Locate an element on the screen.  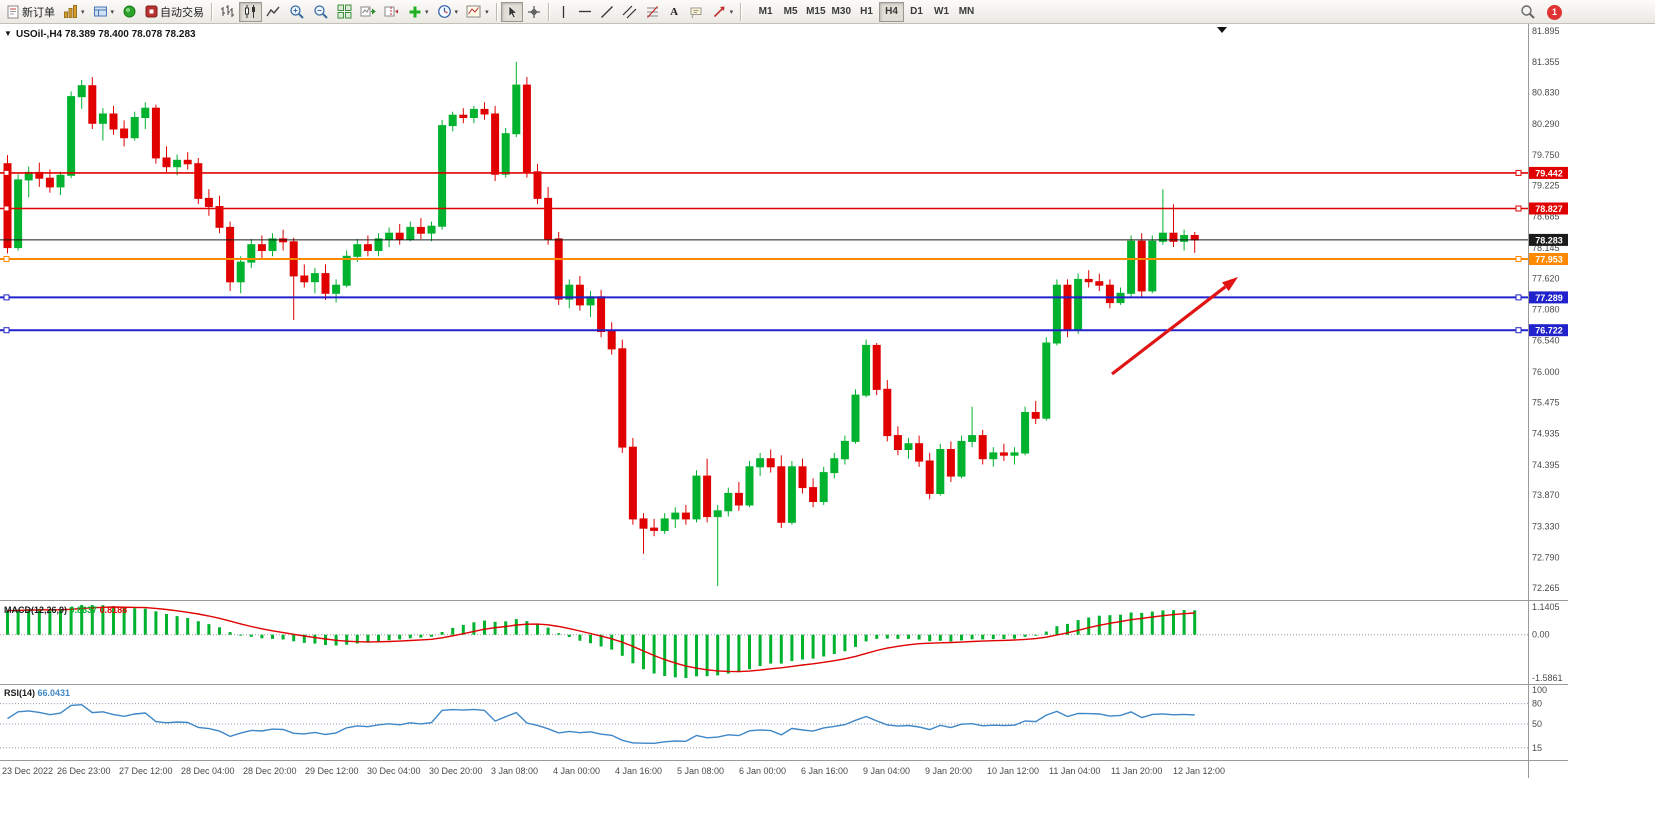
candlestick-button is located at coordinates (251, 11).